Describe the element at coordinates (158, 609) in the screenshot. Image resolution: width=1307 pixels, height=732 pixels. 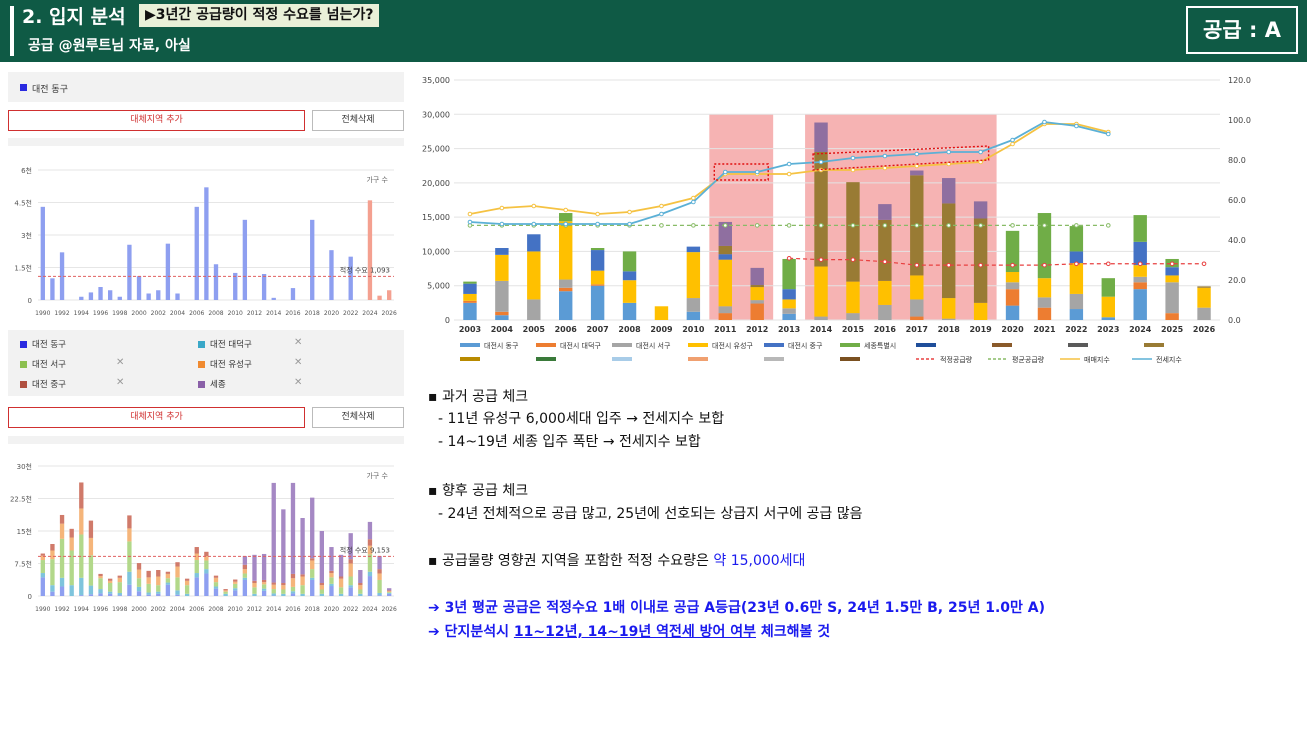
I see `x-tick-label: 2002` at that location.